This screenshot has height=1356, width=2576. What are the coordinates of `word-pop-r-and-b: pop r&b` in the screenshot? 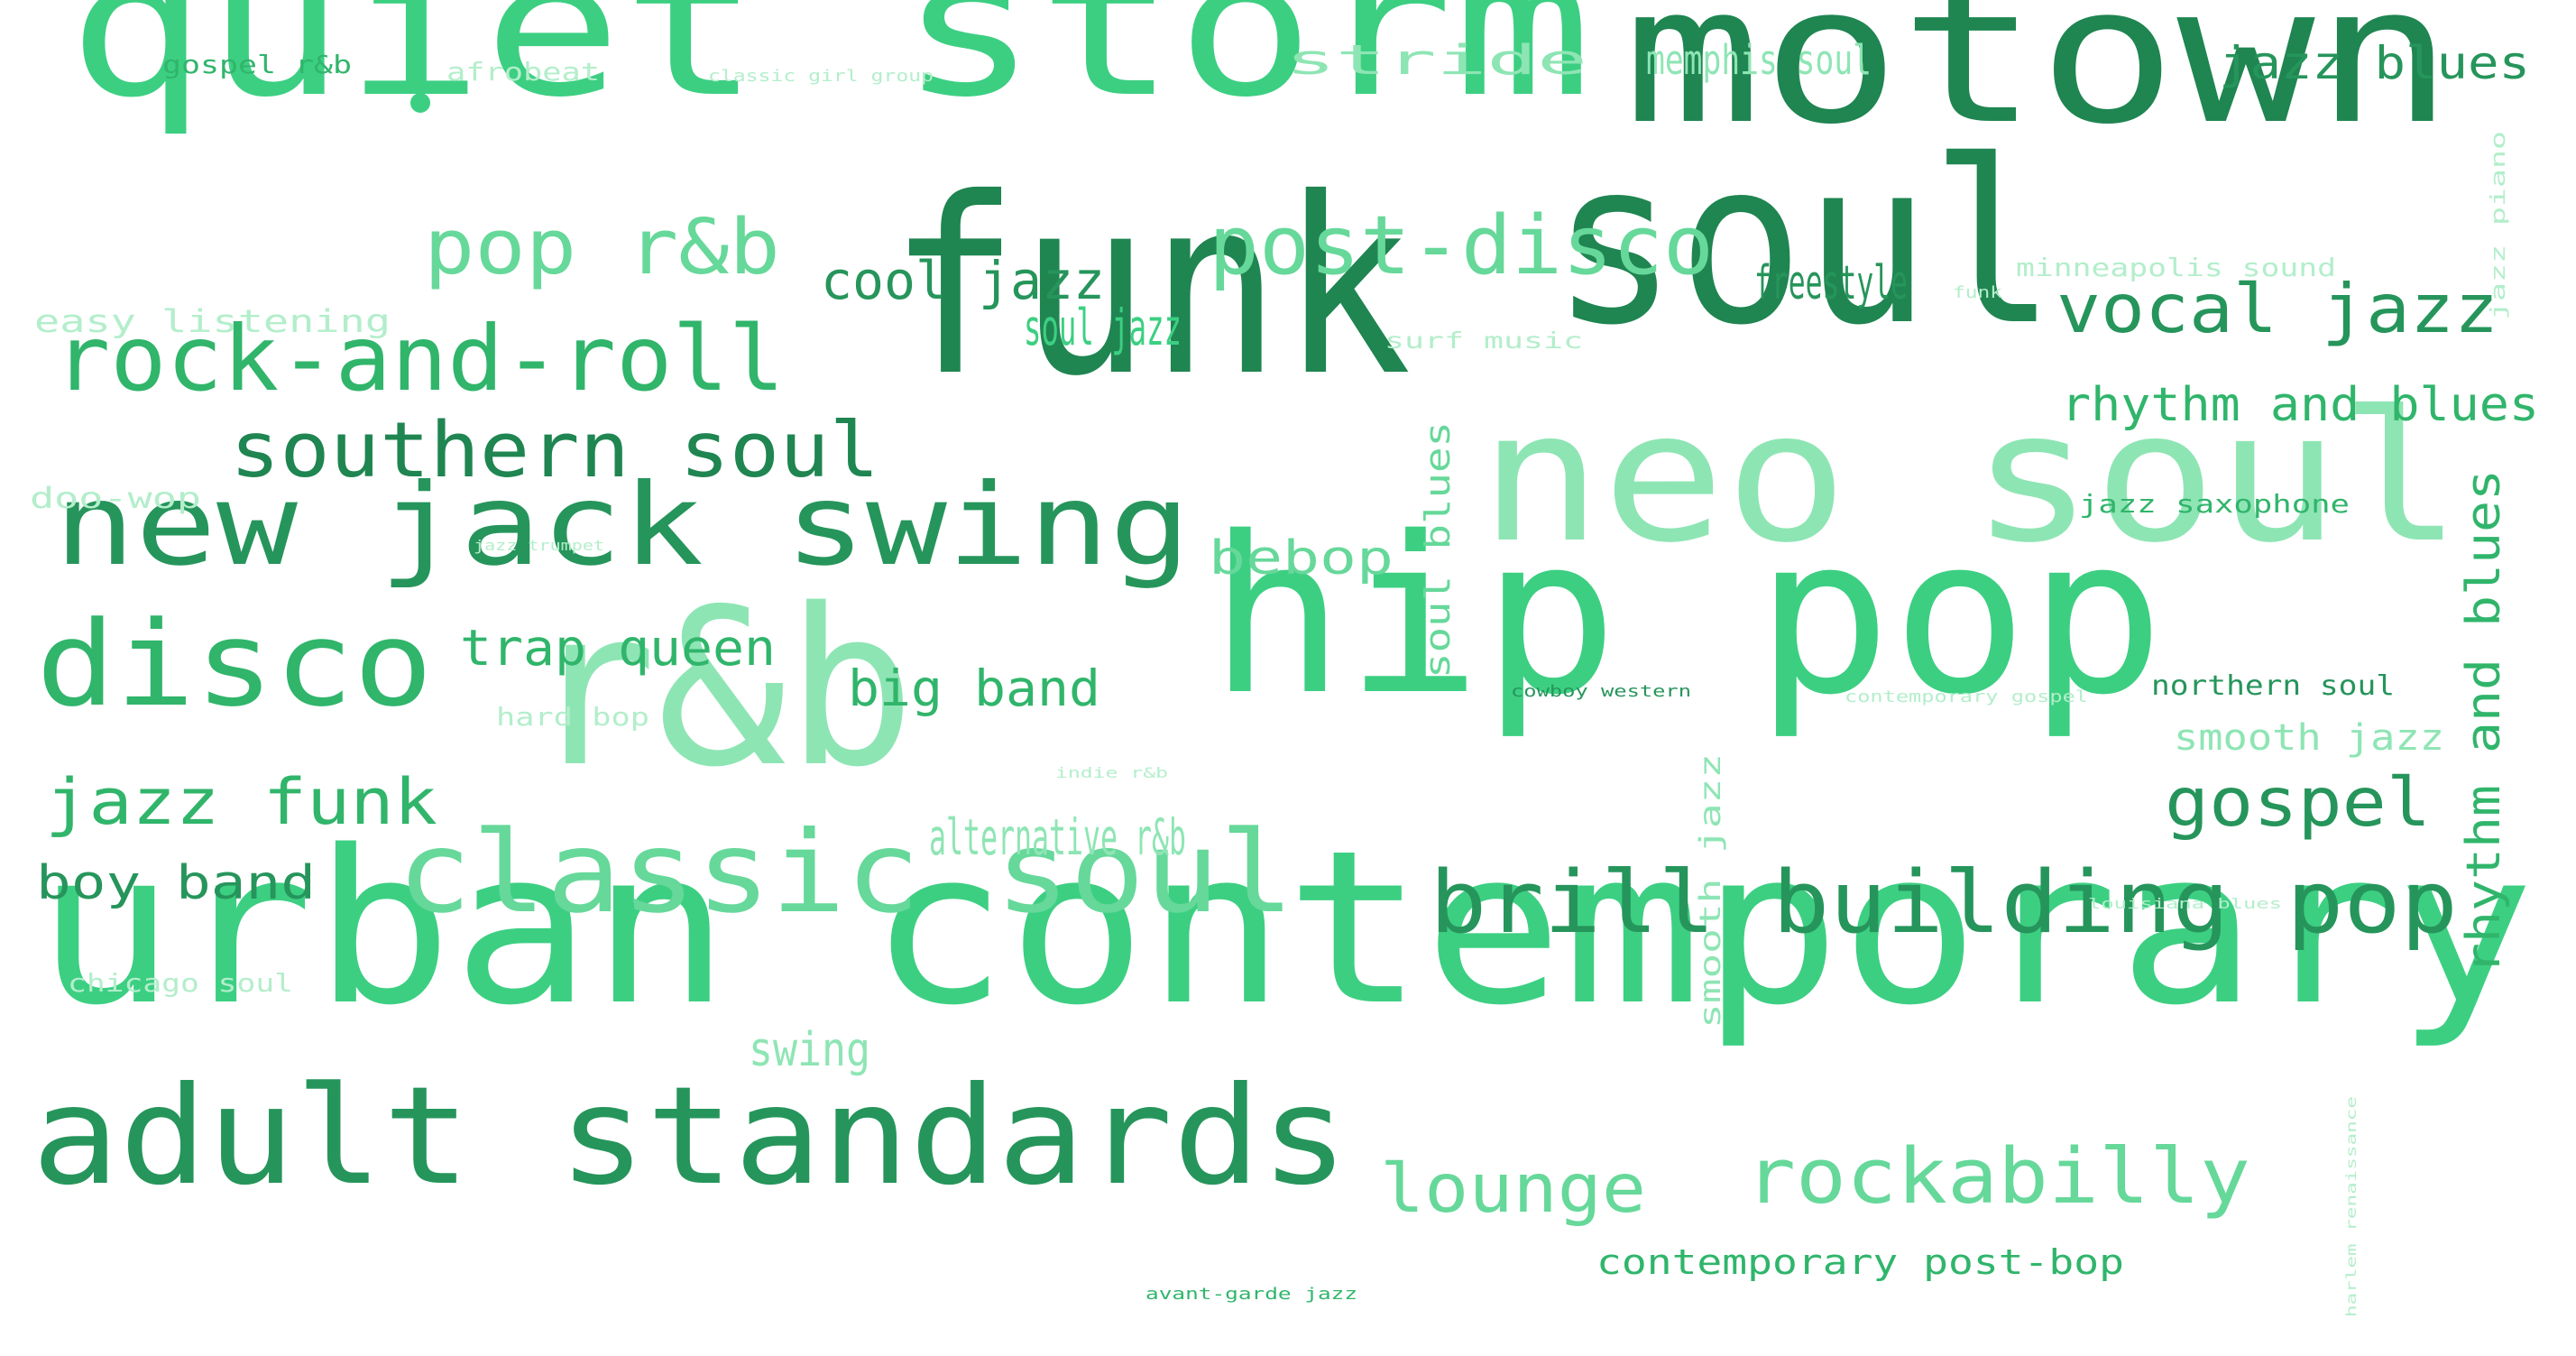 It's located at (602, 247).